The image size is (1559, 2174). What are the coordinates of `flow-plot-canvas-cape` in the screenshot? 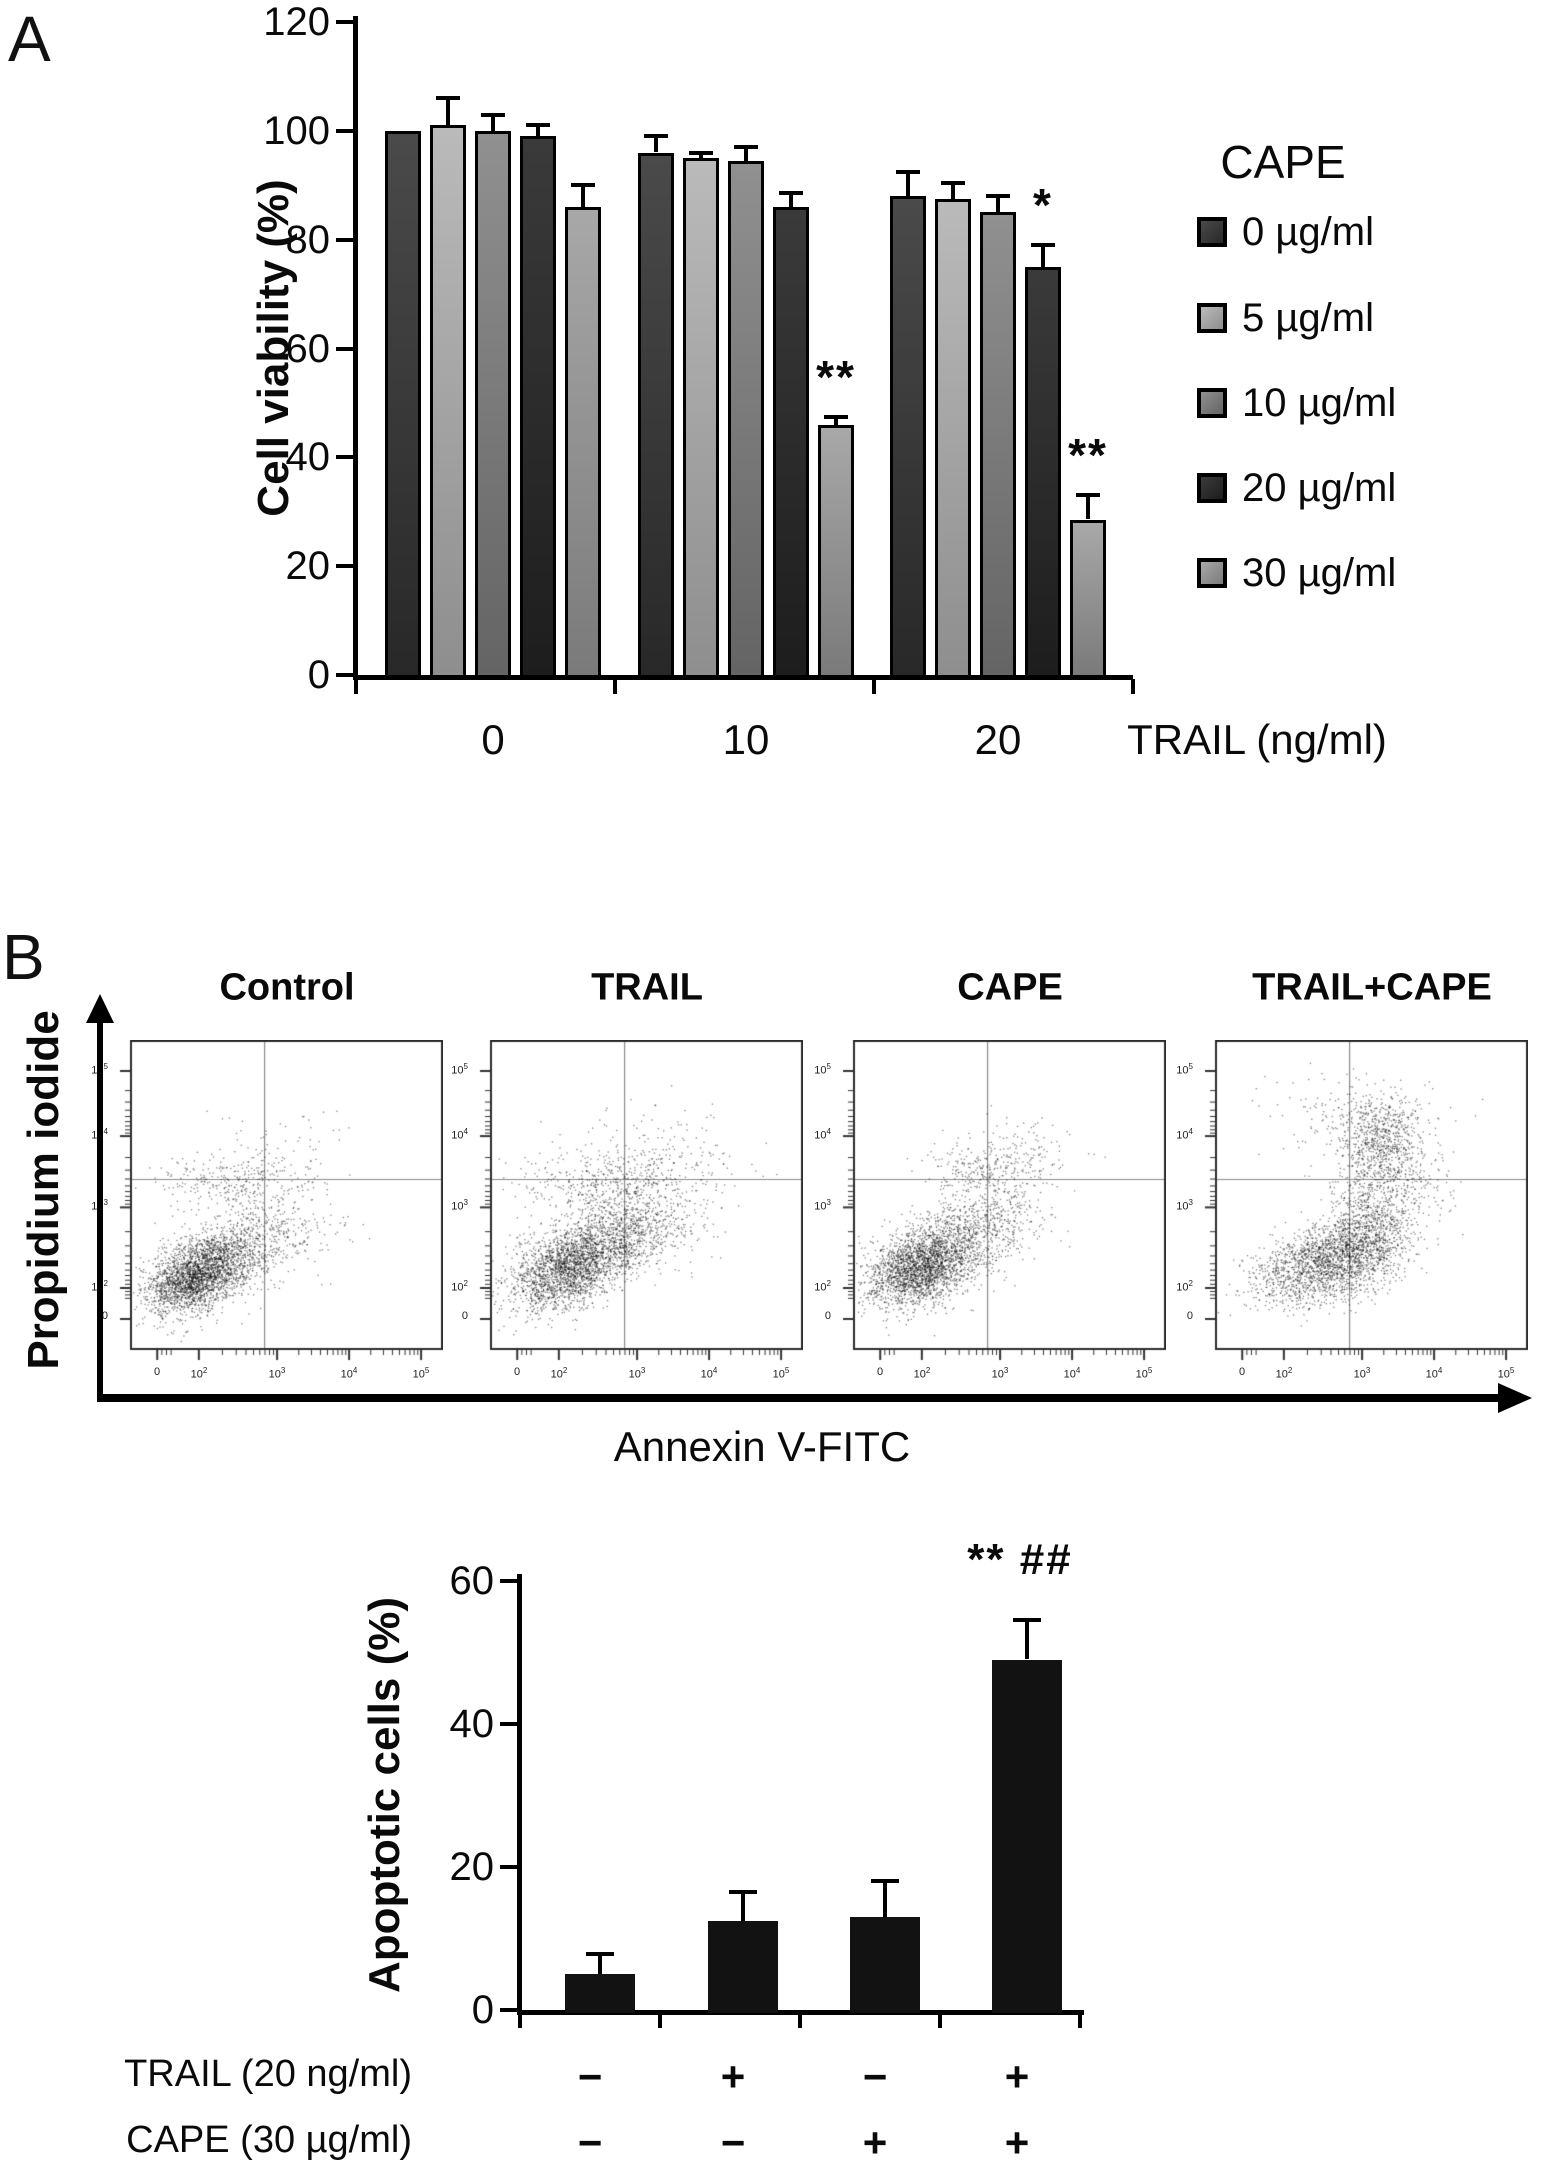 It's located at (1001, 1203).